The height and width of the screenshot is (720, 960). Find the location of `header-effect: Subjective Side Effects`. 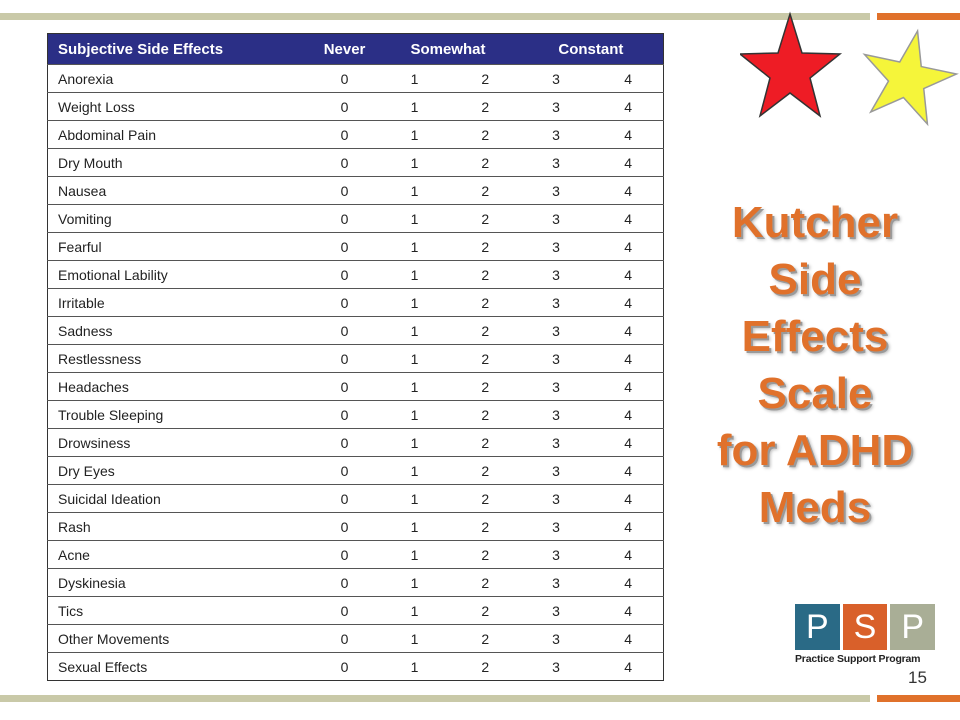

header-effect: Subjective Side Effects is located at coordinates (179, 49).